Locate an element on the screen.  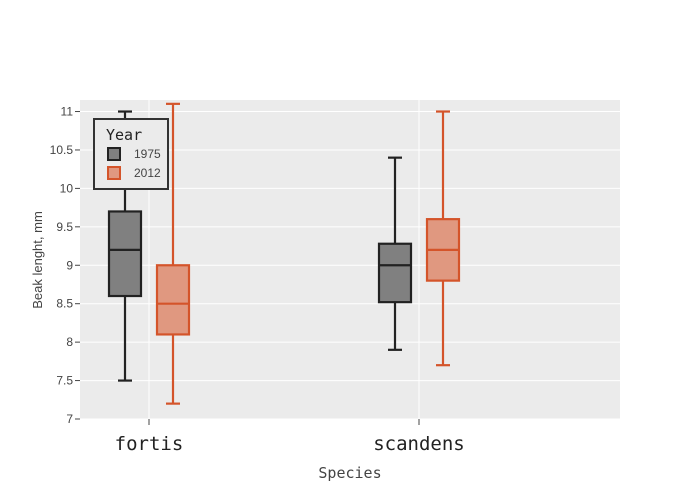
y-tick-label: 10.5 is located at coordinates (62, 150).